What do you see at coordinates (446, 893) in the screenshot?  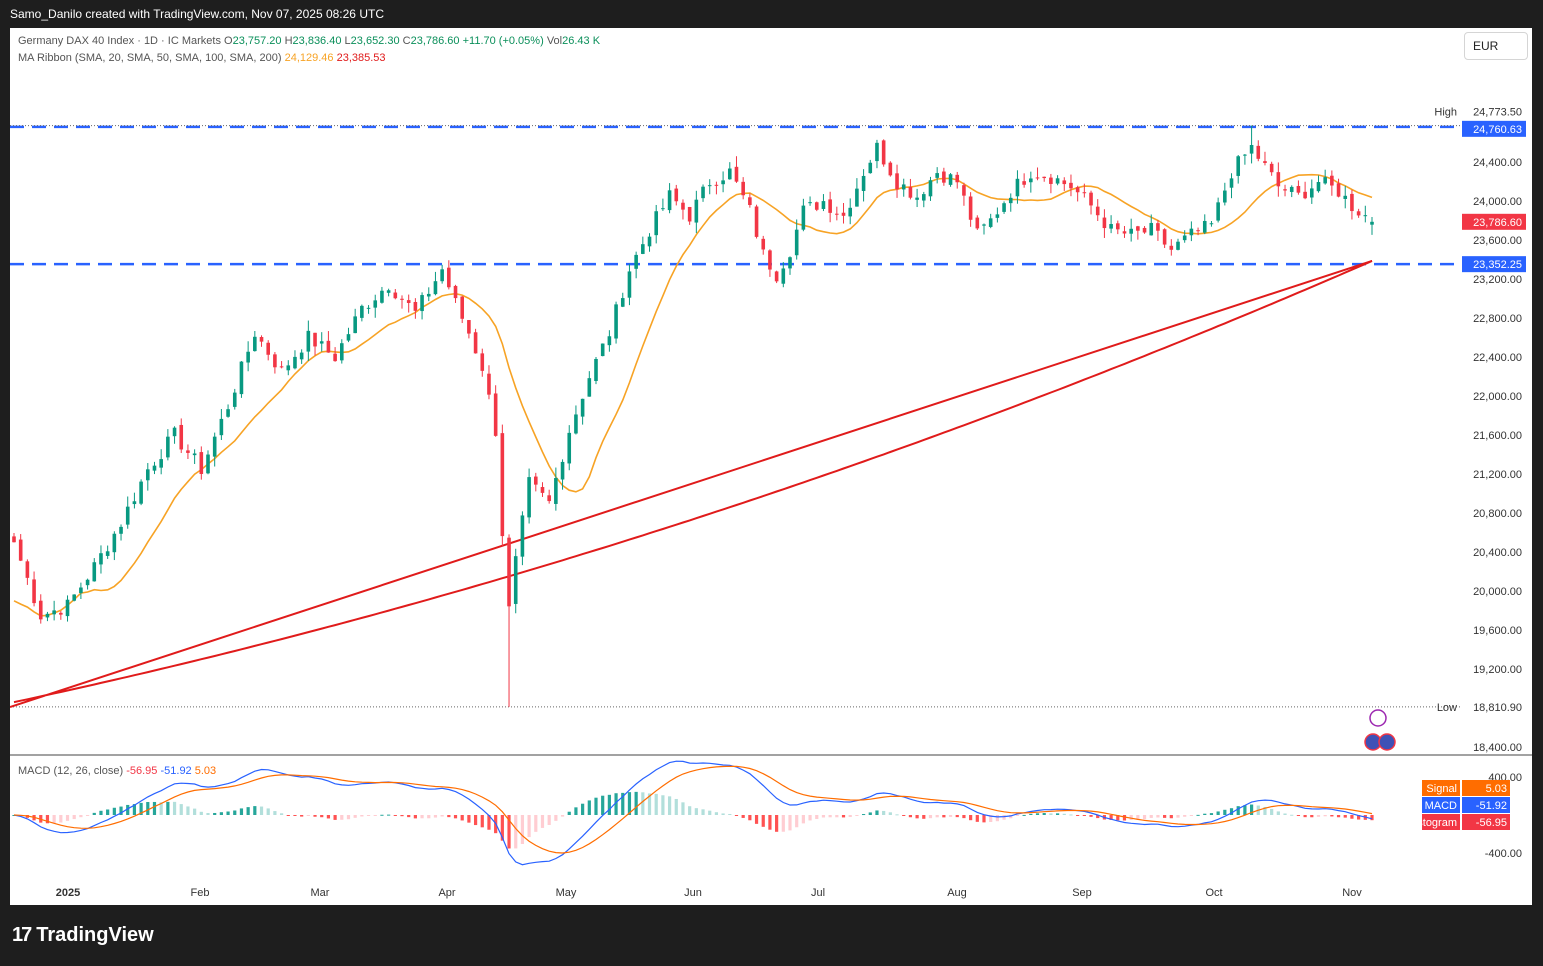 I see `x-tick-label: Apr` at bounding box center [446, 893].